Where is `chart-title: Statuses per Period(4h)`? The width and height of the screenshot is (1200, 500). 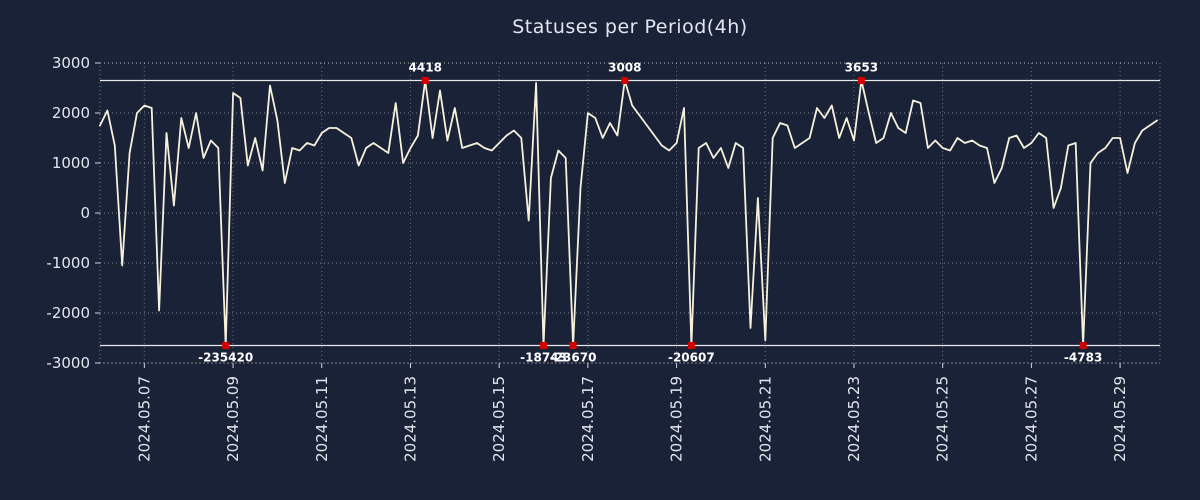
chart-title: Statuses per Period(4h) is located at coordinates (629, 27).